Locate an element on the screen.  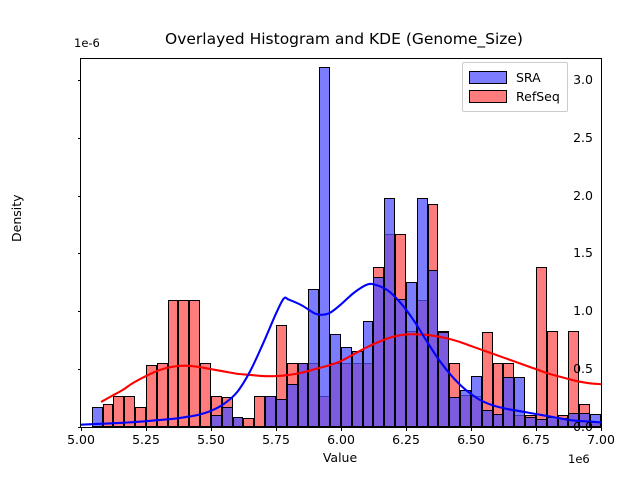
x-tick-label: 6.50 is located at coordinates (471, 439).